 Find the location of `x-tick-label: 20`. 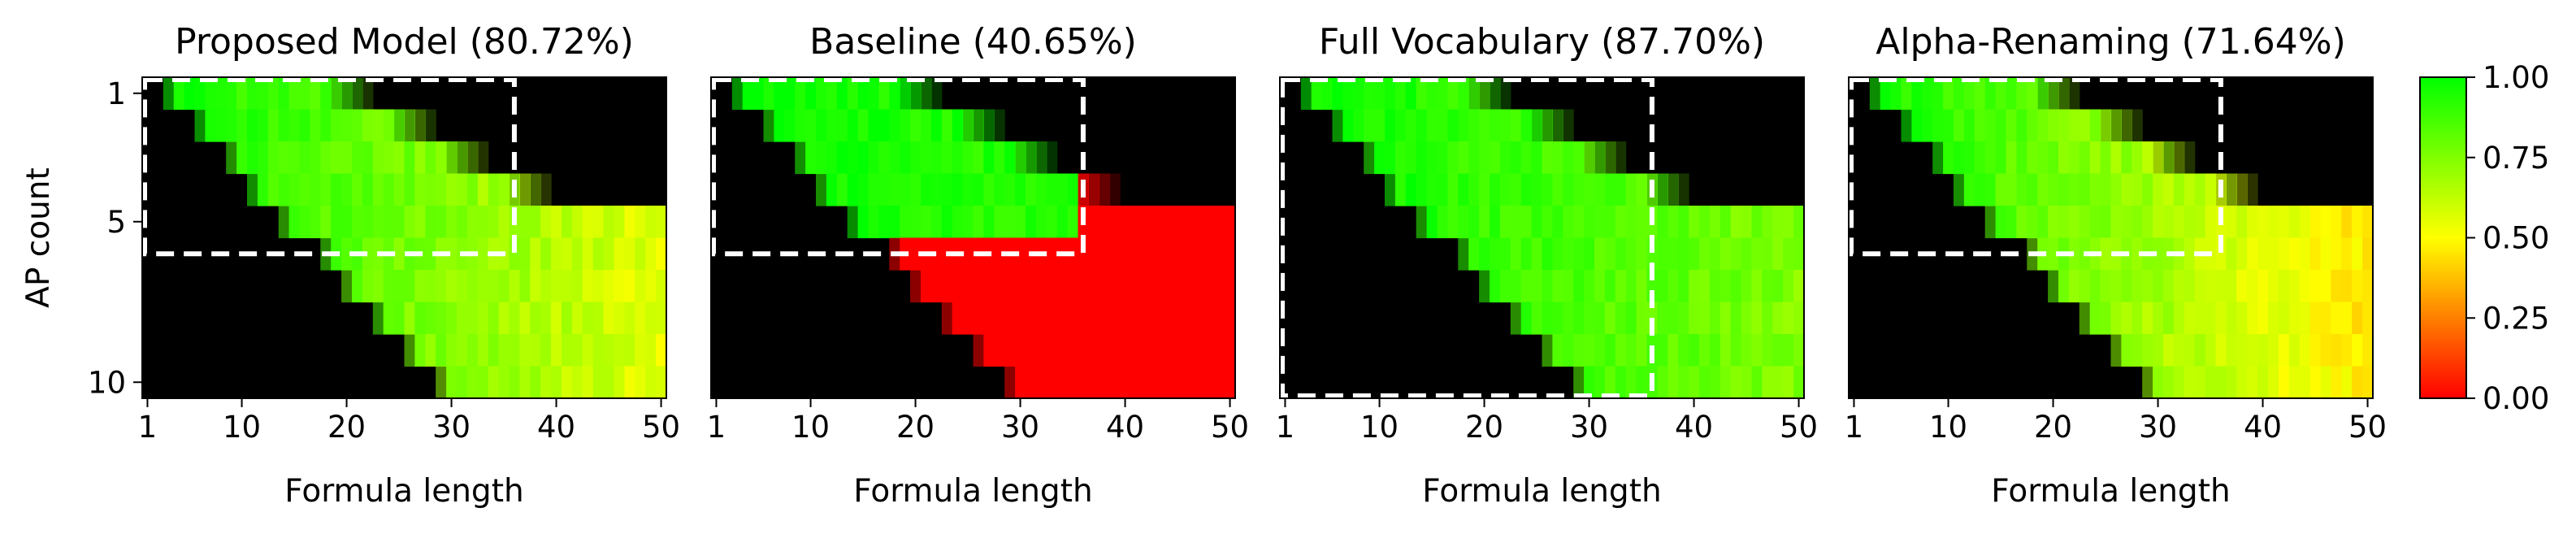

x-tick-label: 20 is located at coordinates (346, 427).